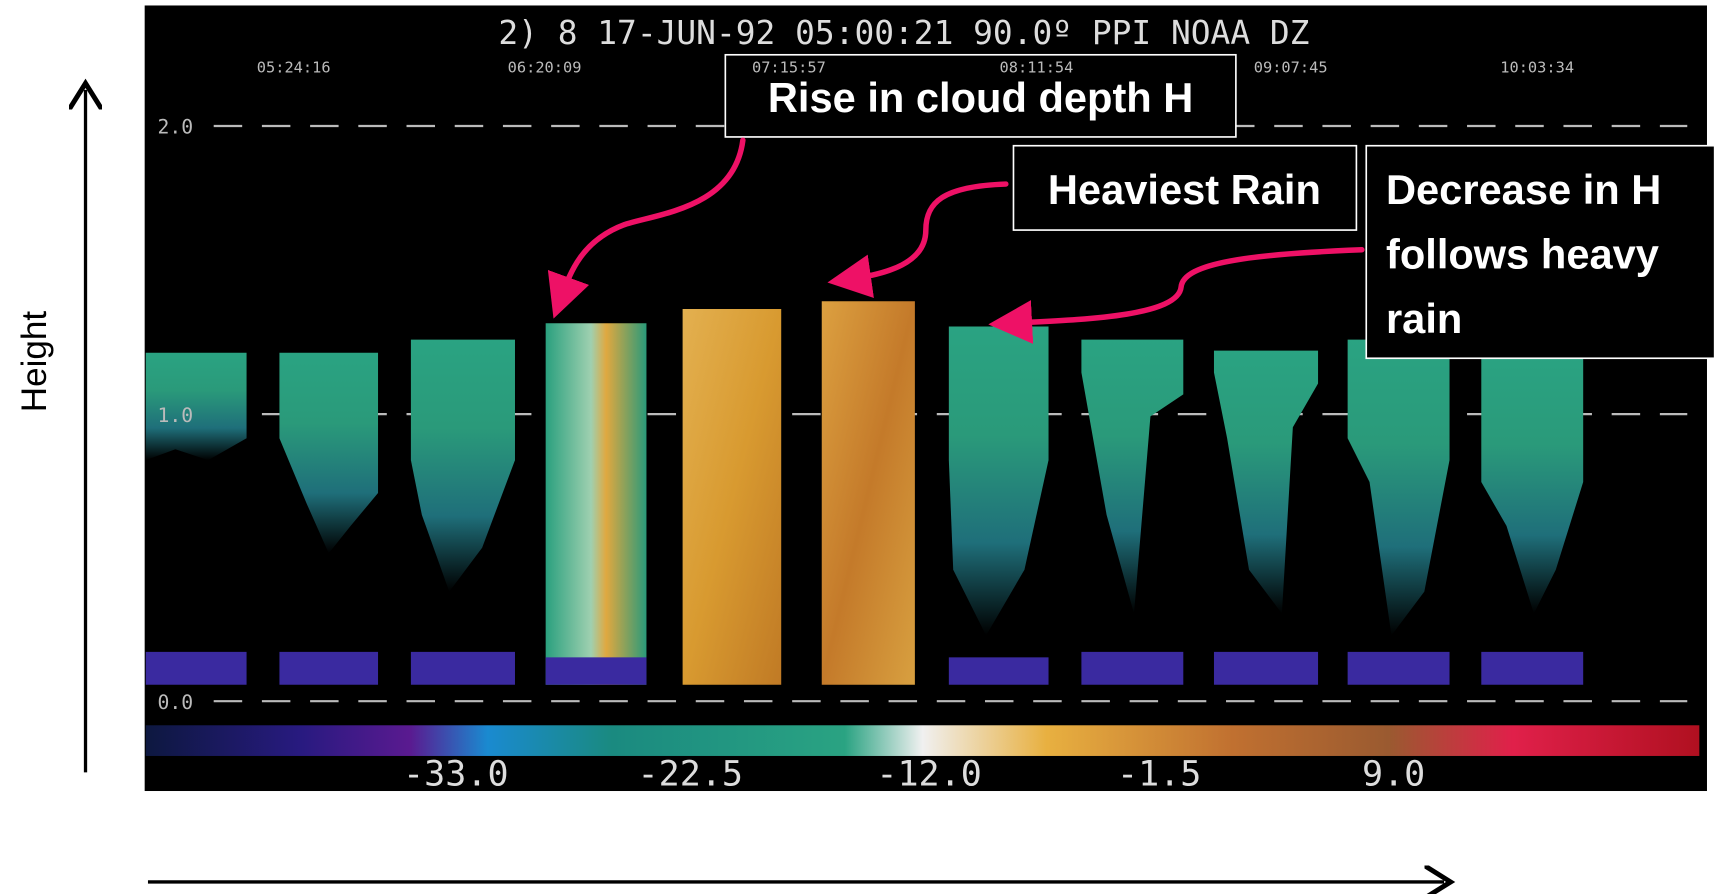  What do you see at coordinates (1184, 189) in the screenshot?
I see `annotation: Heaviest Rain` at bounding box center [1184, 189].